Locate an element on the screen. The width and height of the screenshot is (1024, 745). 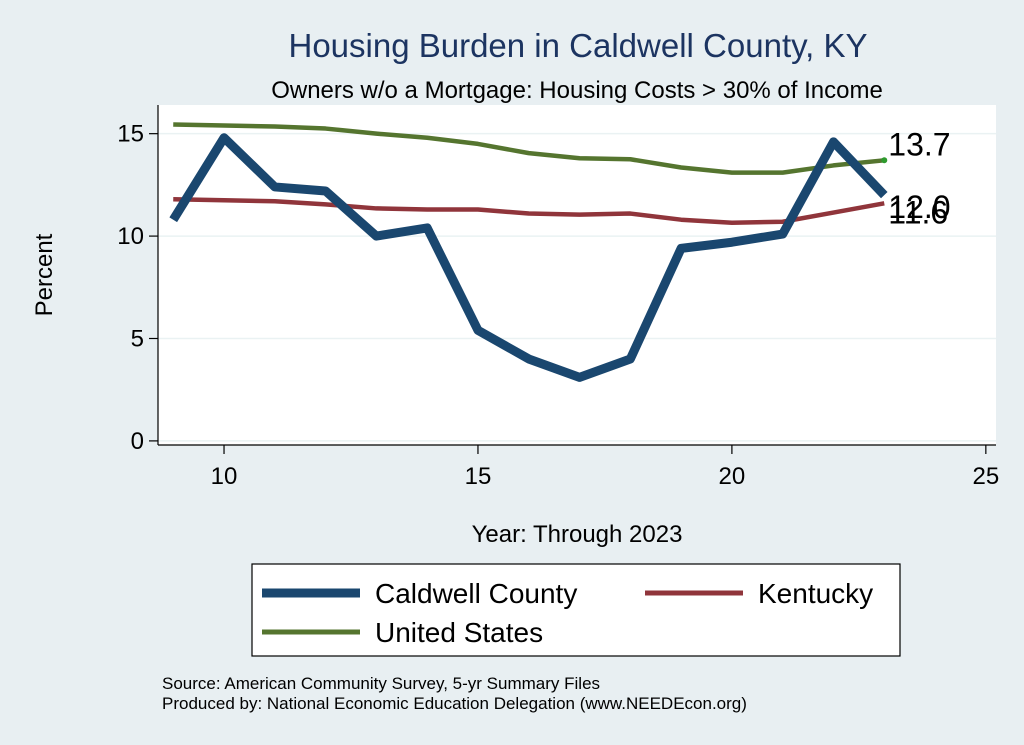
end-label-caldwell-county: 12.0 is located at coordinates (919, 207).